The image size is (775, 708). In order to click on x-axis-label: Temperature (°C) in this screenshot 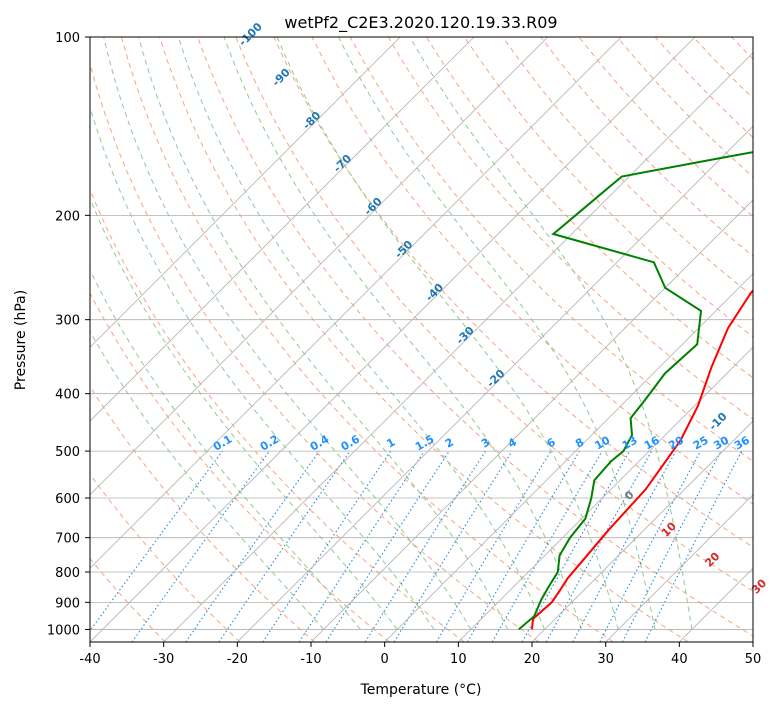, I will do `click(421, 690)`.